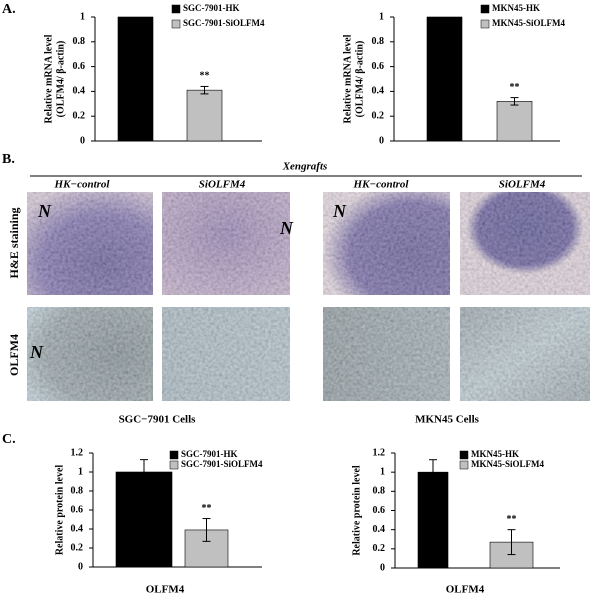  I want to click on row-label: OLFM4, so click(14, 355).